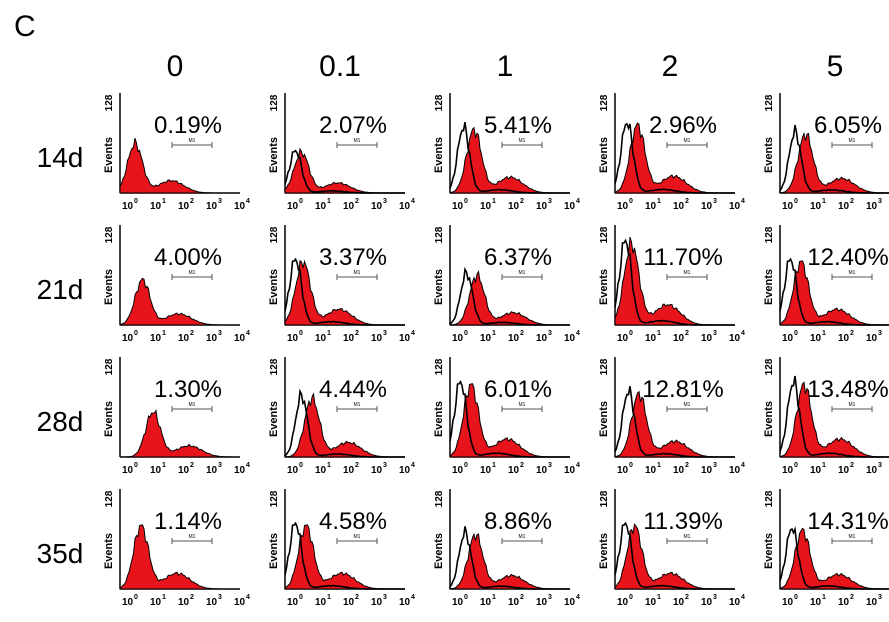  What do you see at coordinates (847, 257) in the screenshot?
I see `percentage-label: 12.40%` at bounding box center [847, 257].